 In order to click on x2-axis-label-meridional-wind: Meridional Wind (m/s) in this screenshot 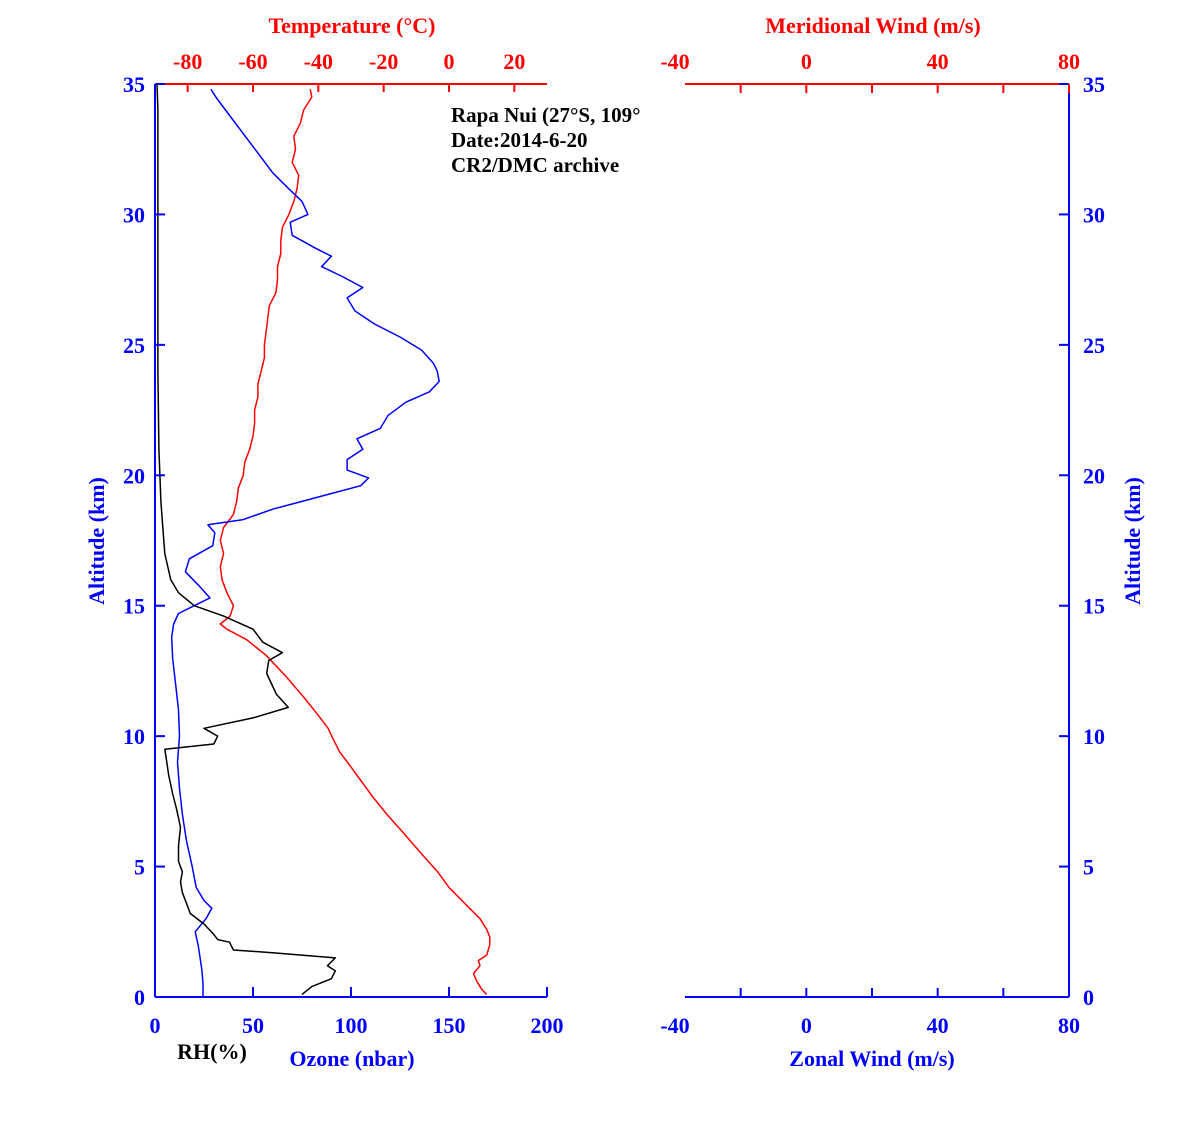, I will do `click(873, 25)`.